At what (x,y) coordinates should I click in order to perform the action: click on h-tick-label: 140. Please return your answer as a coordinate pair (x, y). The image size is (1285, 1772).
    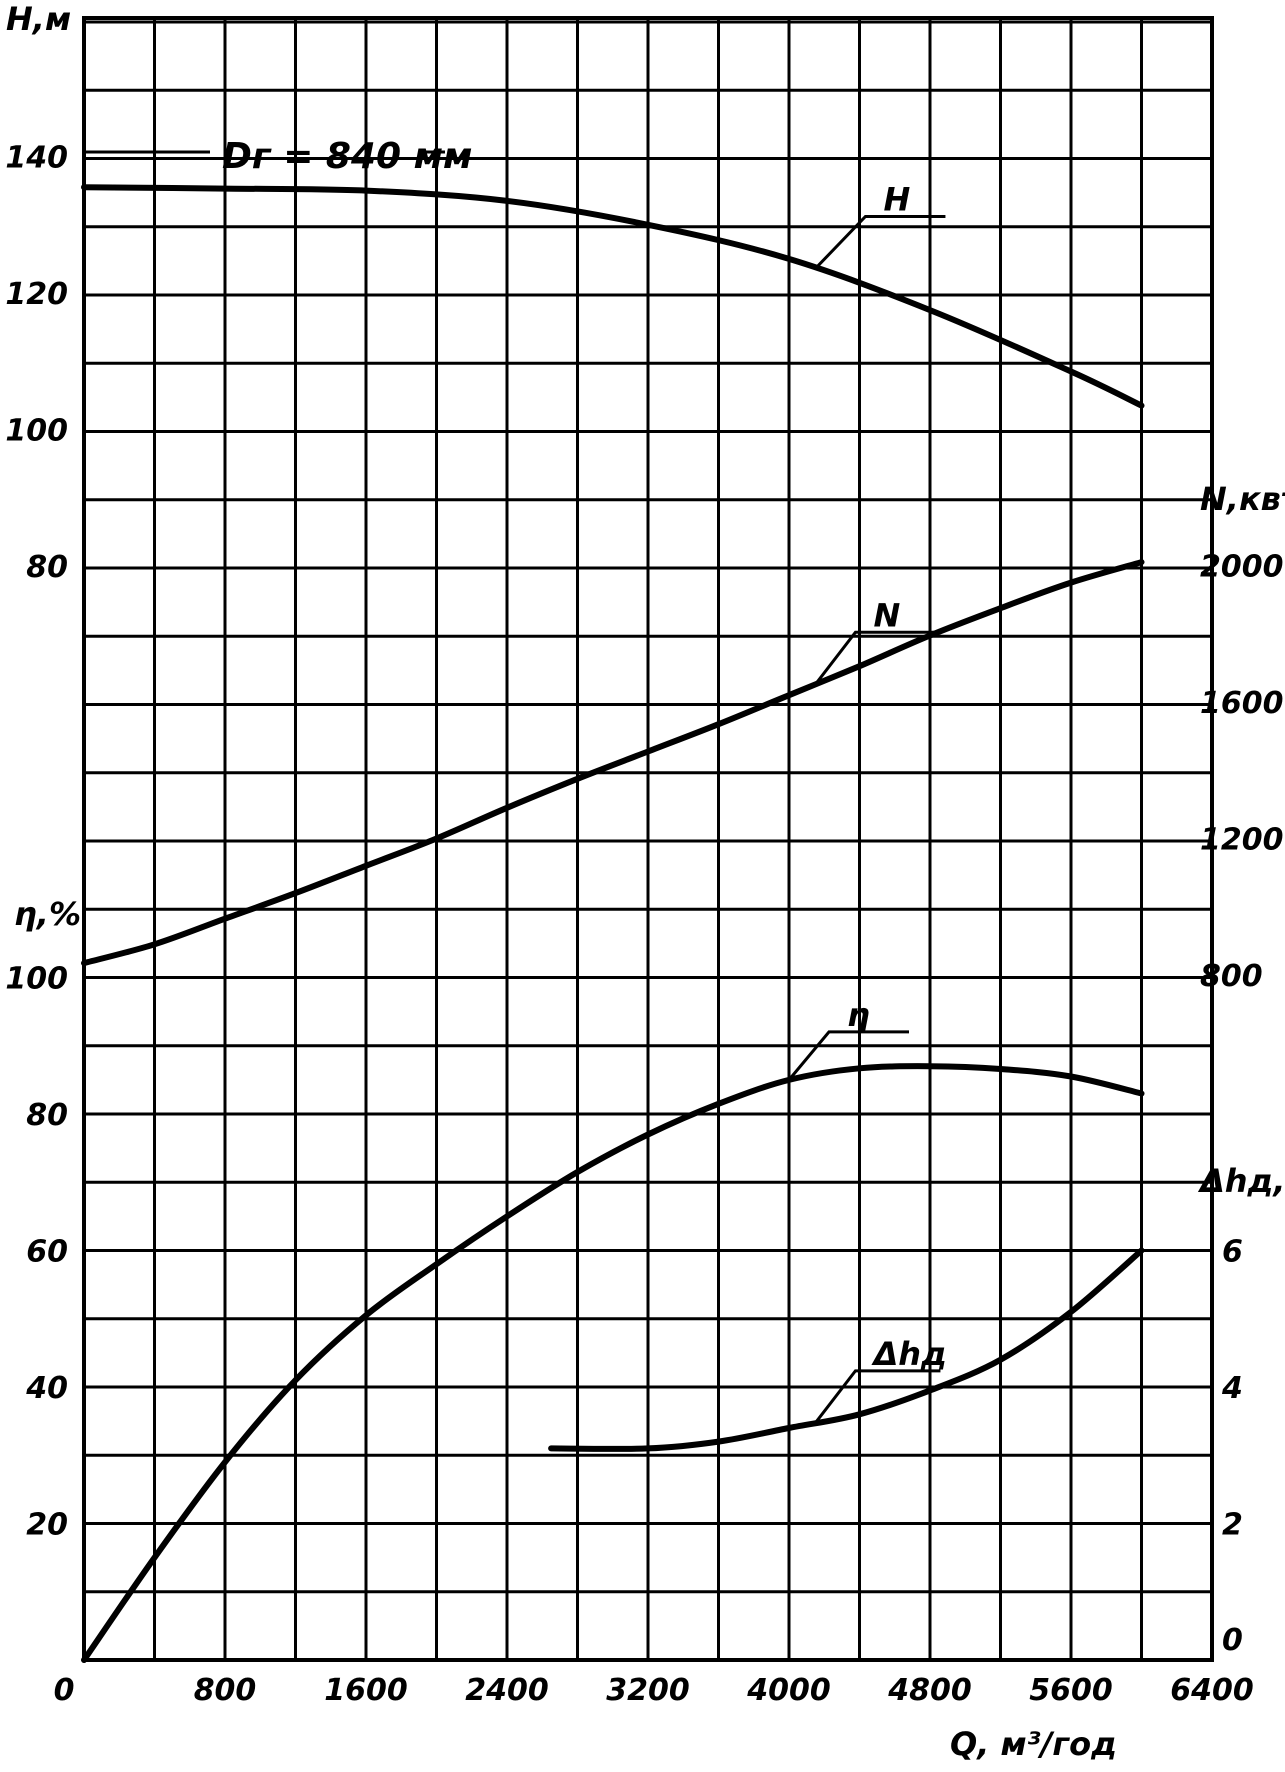
    Looking at the image, I should click on (36, 158).